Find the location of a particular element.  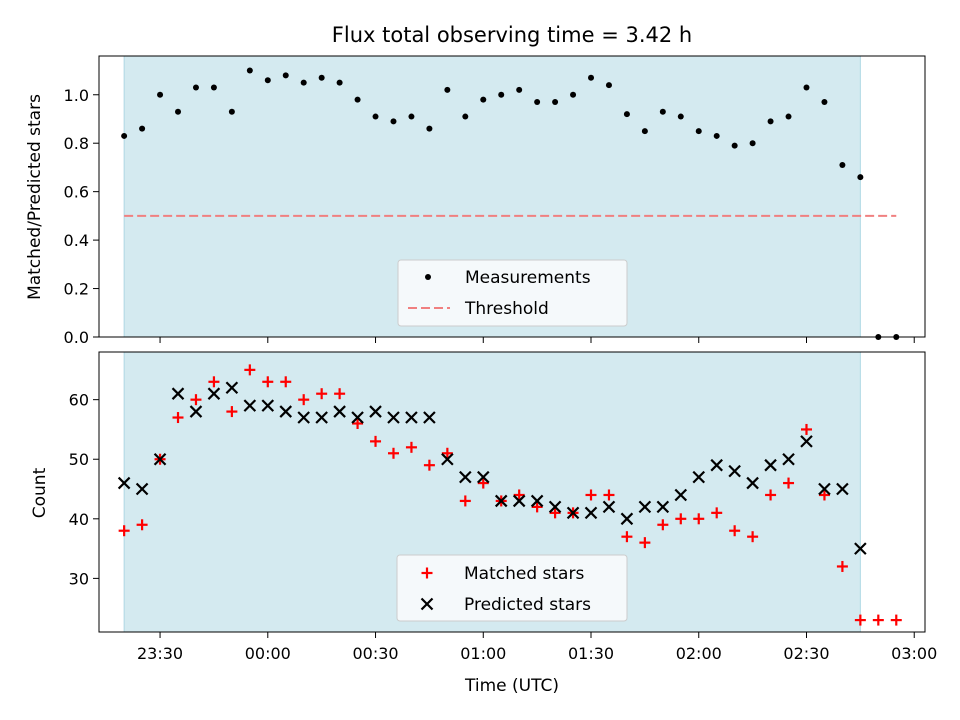

y-tick-label: 30 is located at coordinates (79, 578).